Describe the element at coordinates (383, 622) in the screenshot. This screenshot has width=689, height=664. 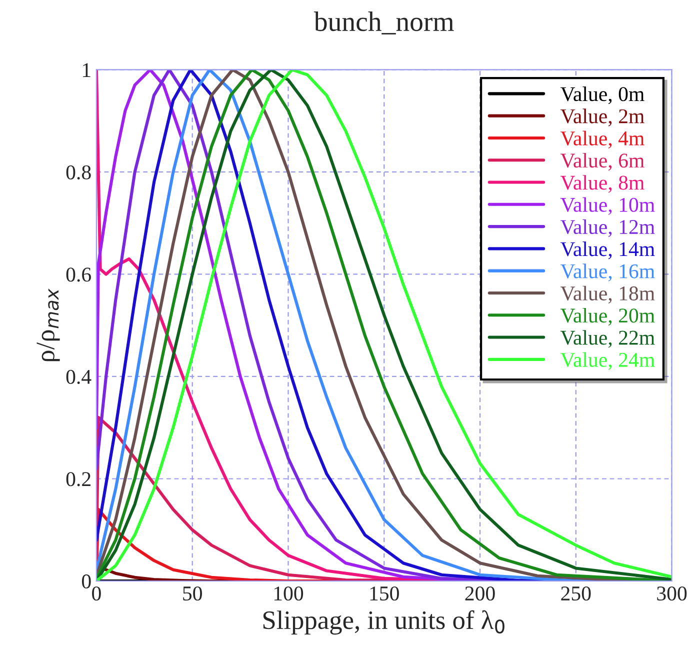
I see `x-axis-title: Slippage, in units of λ$_{0}$` at that location.